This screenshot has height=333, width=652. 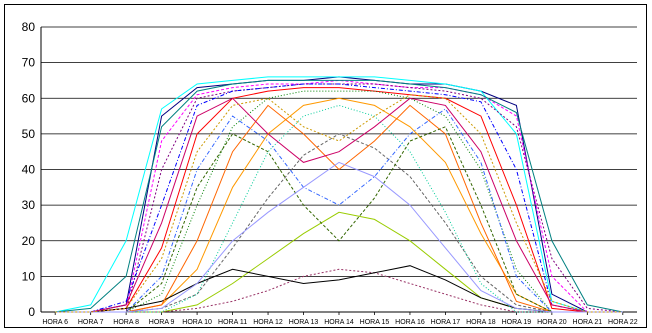 I want to click on x-tick-label: HORA 21, so click(x=588, y=322).